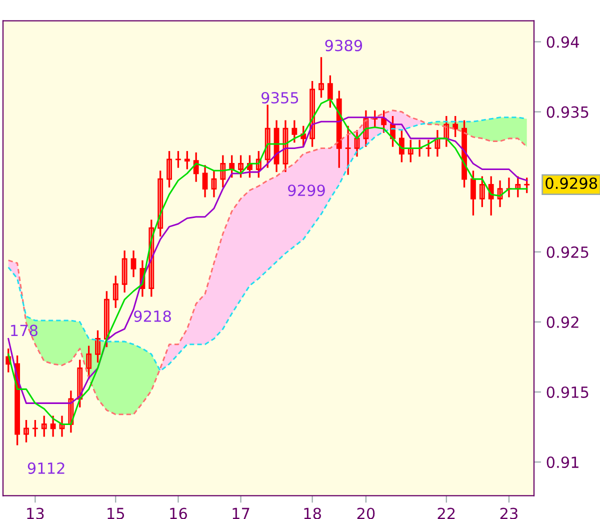 Image resolution: width=600 pixels, height=519 pixels. What do you see at coordinates (562, 322) in the screenshot?
I see `y-tick-label: 0.92` at bounding box center [562, 322].